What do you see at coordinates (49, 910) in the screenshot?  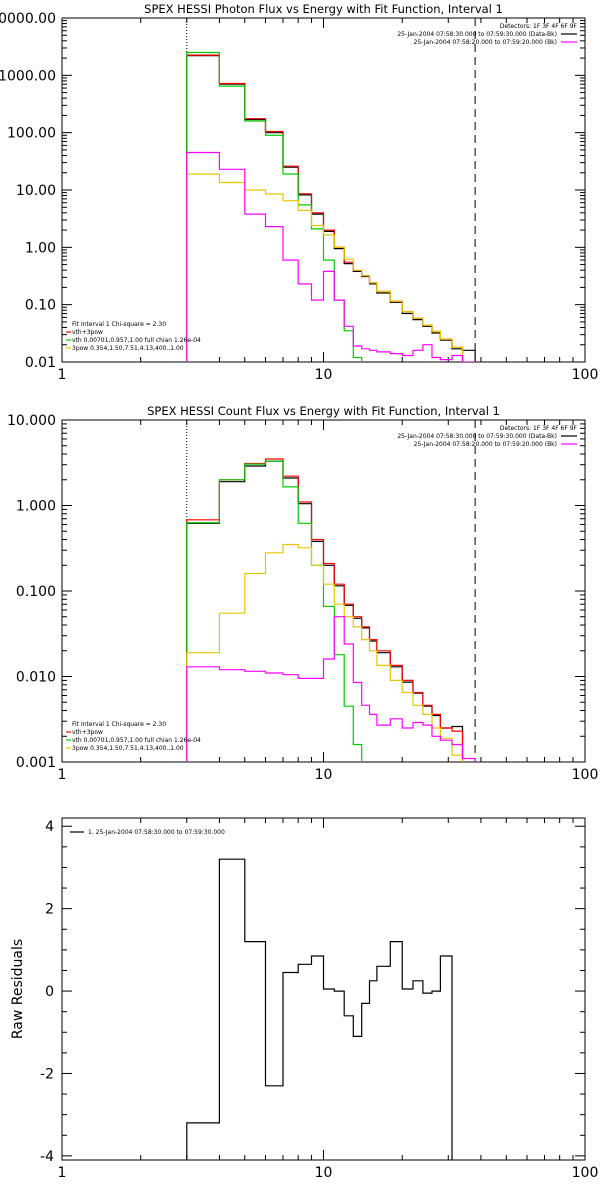 I see `y-tick-label: 2` at bounding box center [49, 910].